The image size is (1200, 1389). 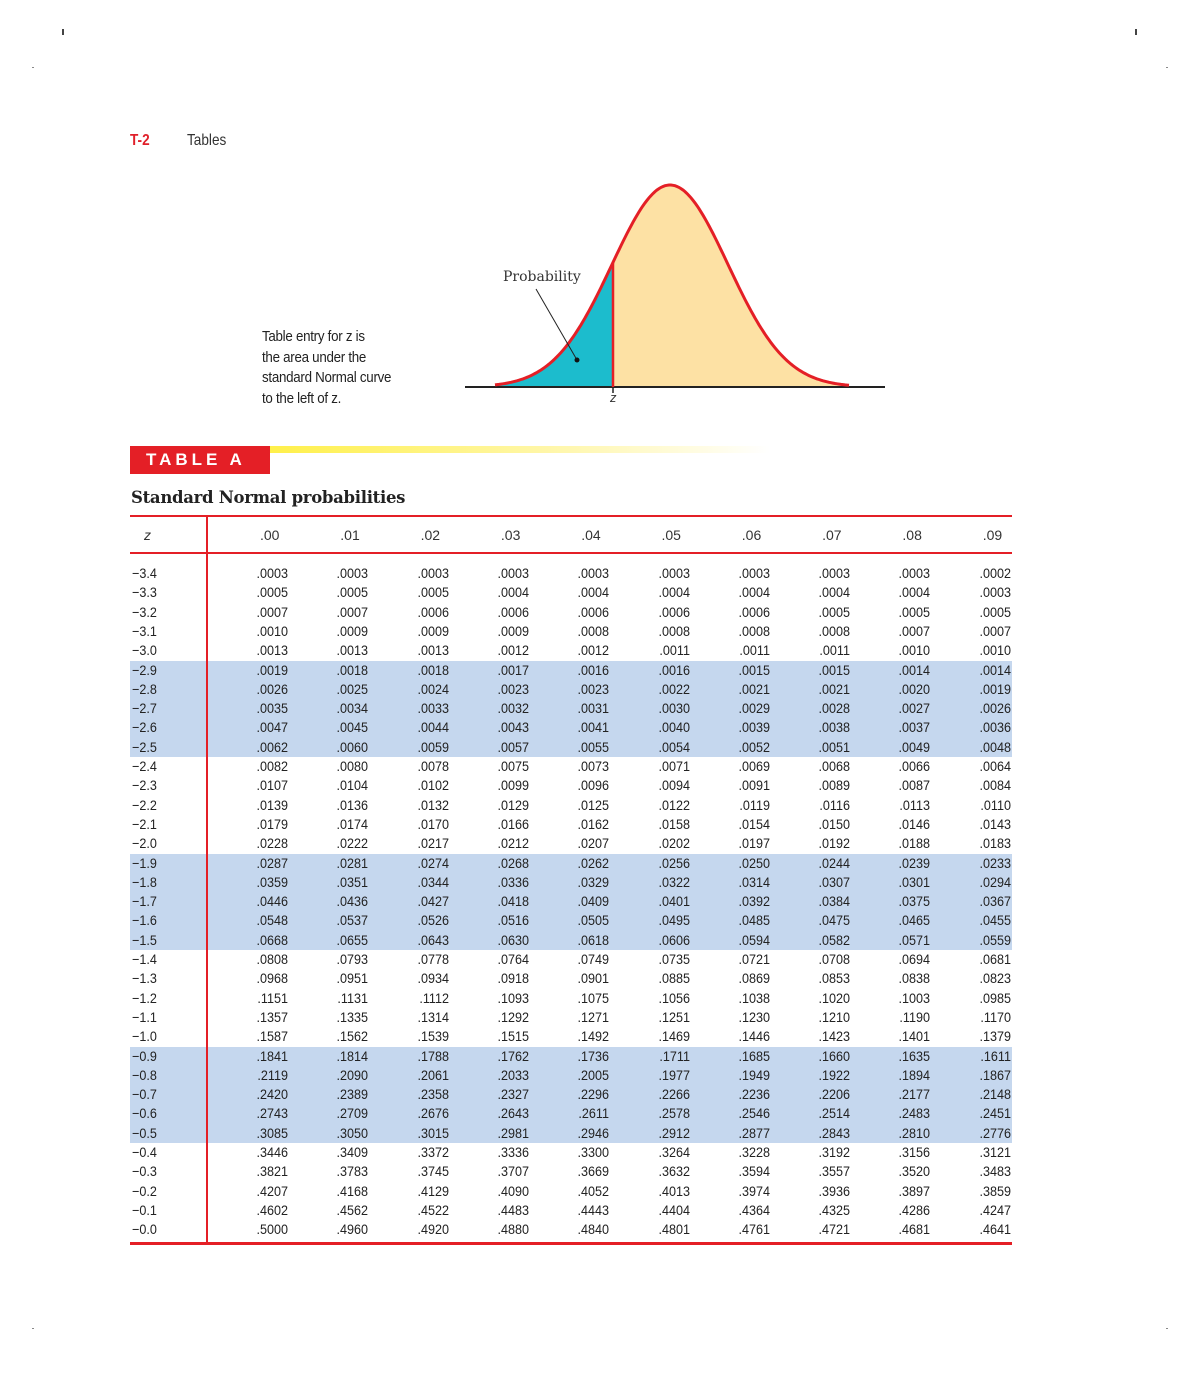 What do you see at coordinates (352, 1113) in the screenshot?
I see `probability-cell: .2709` at bounding box center [352, 1113].